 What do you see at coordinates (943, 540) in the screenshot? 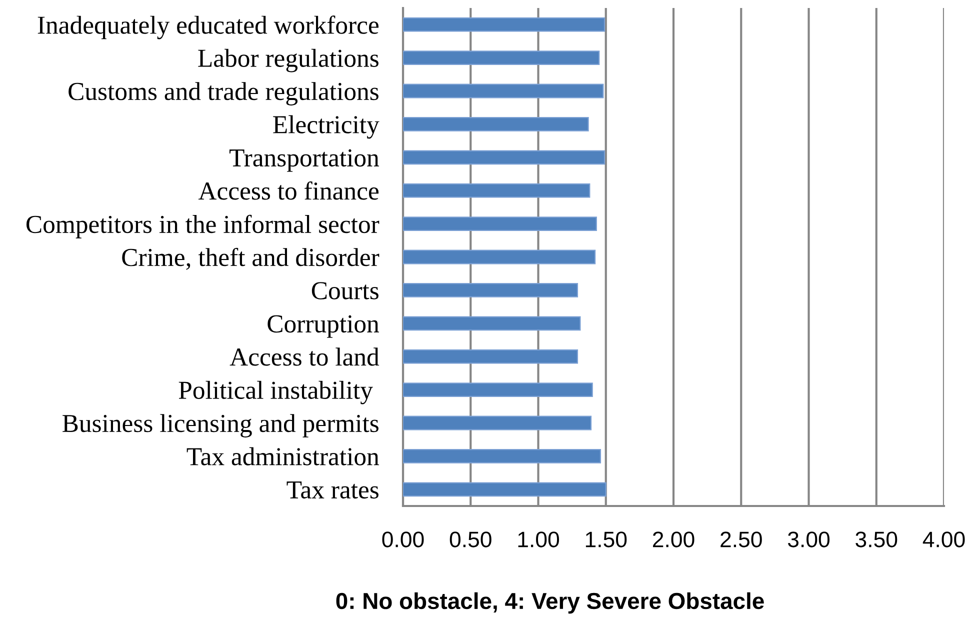
I see `x-tick-label: 4.00` at bounding box center [943, 540].